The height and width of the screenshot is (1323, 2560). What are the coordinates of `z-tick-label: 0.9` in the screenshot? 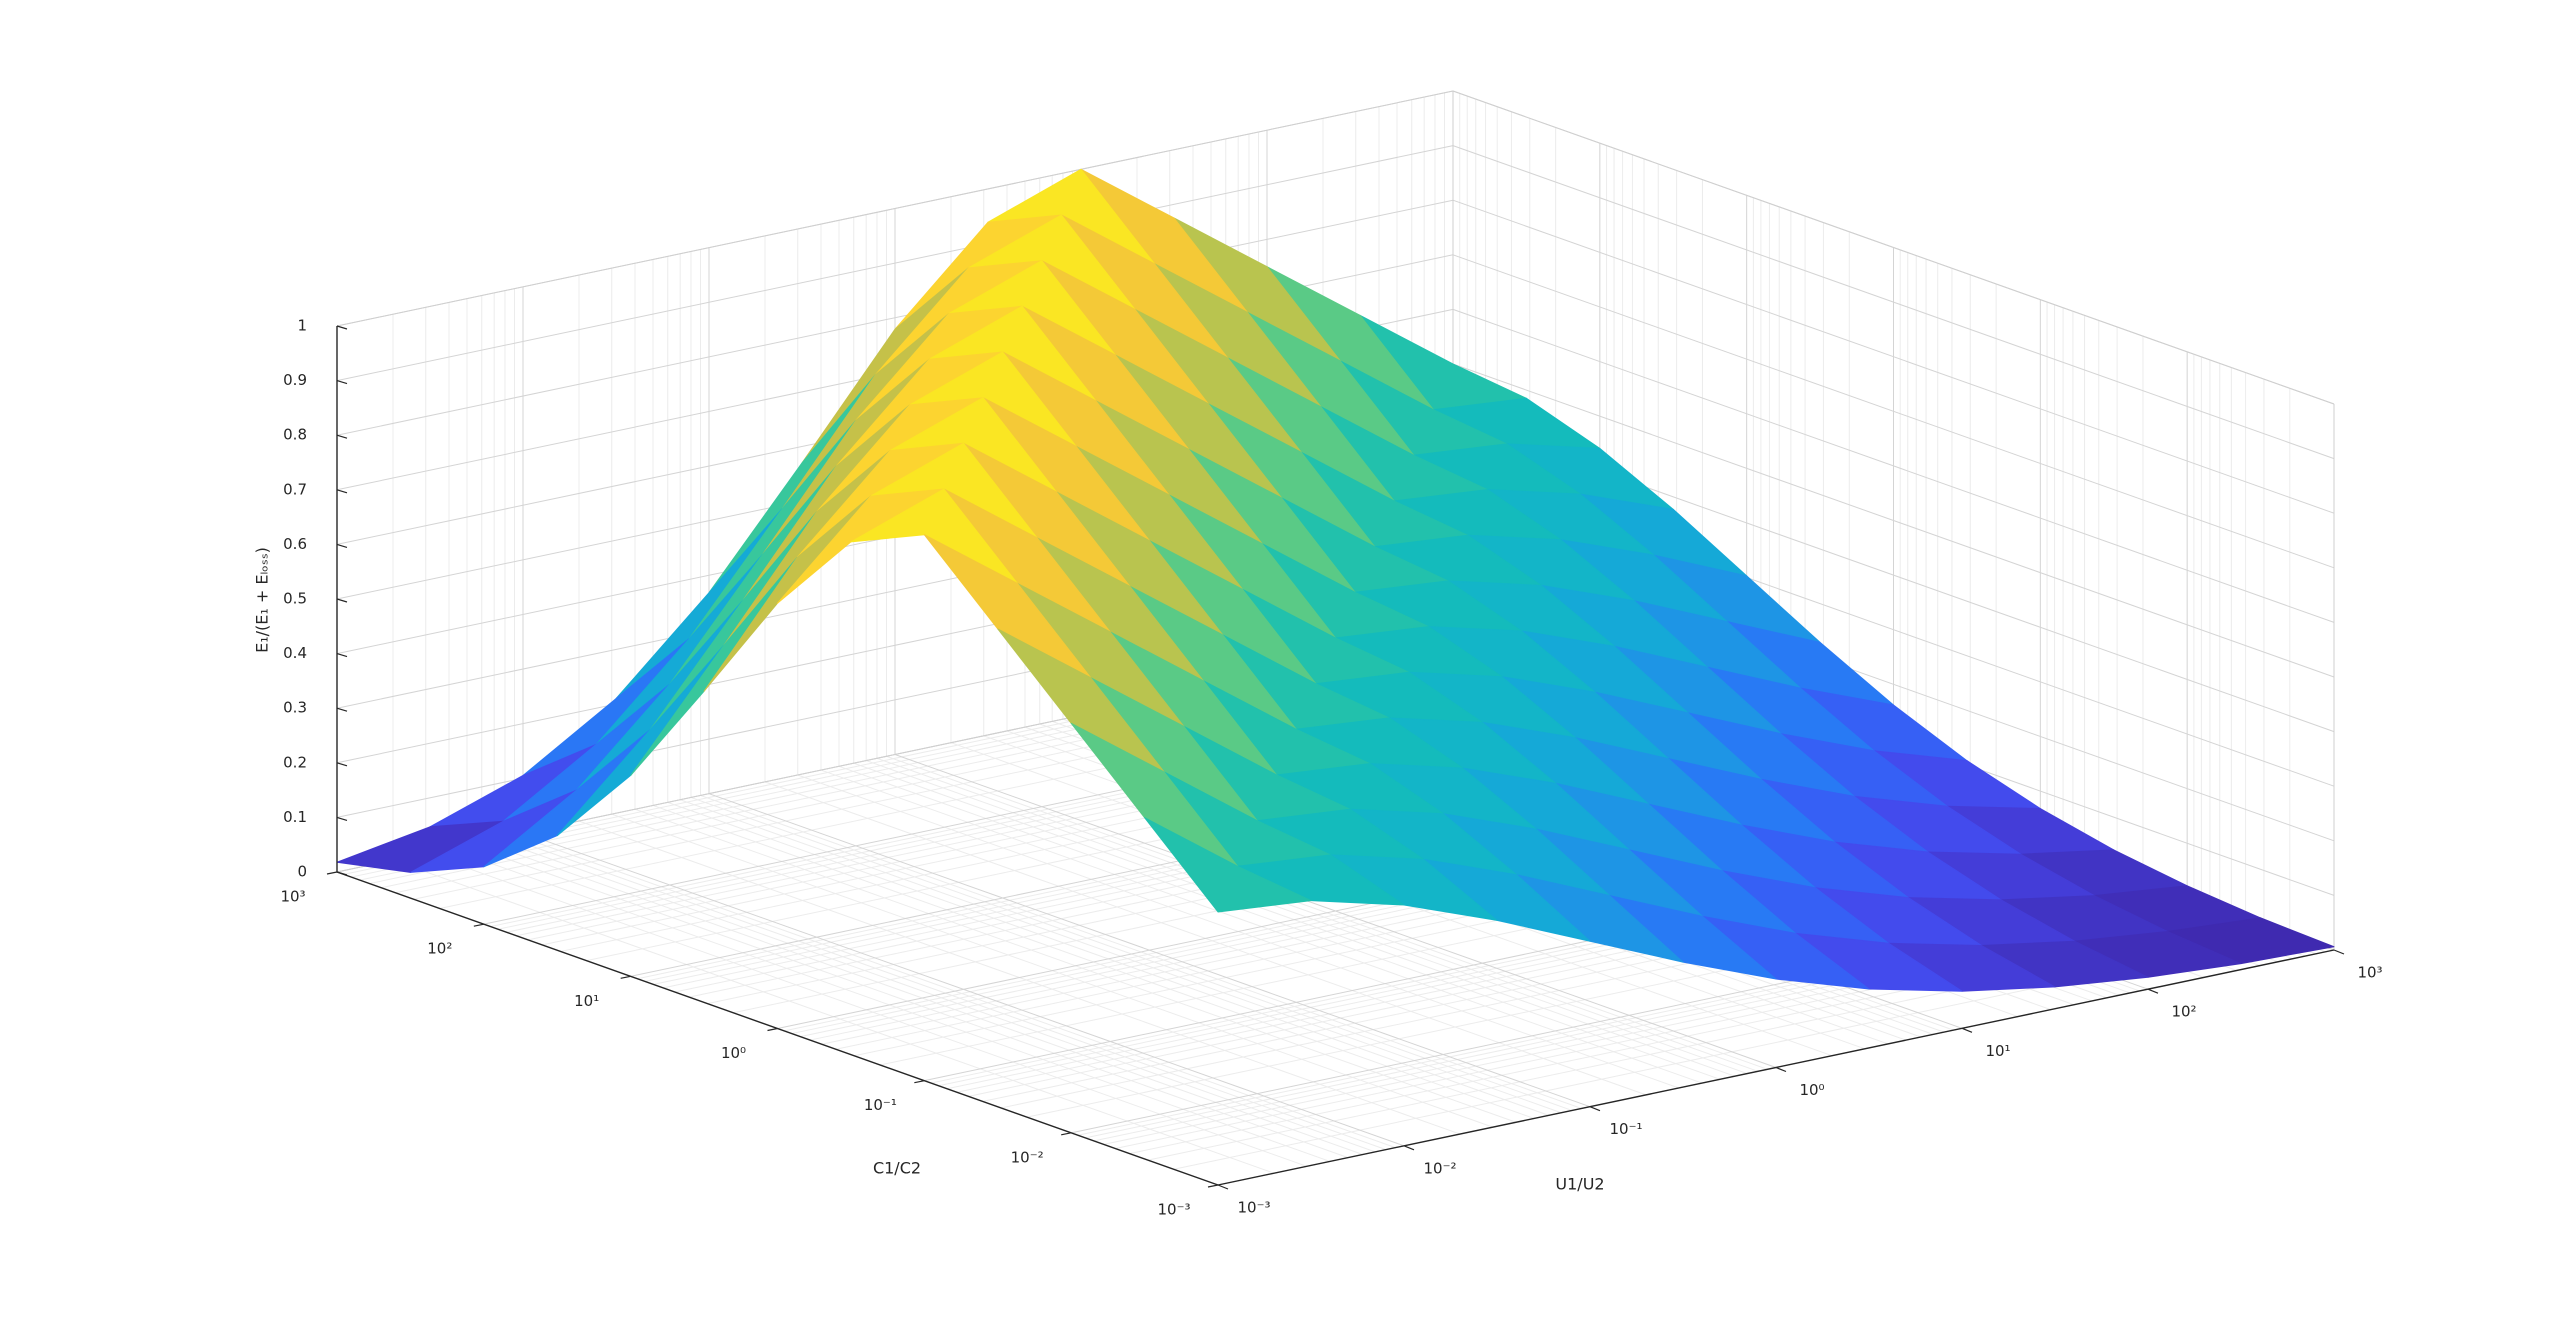 It's located at (295, 380).